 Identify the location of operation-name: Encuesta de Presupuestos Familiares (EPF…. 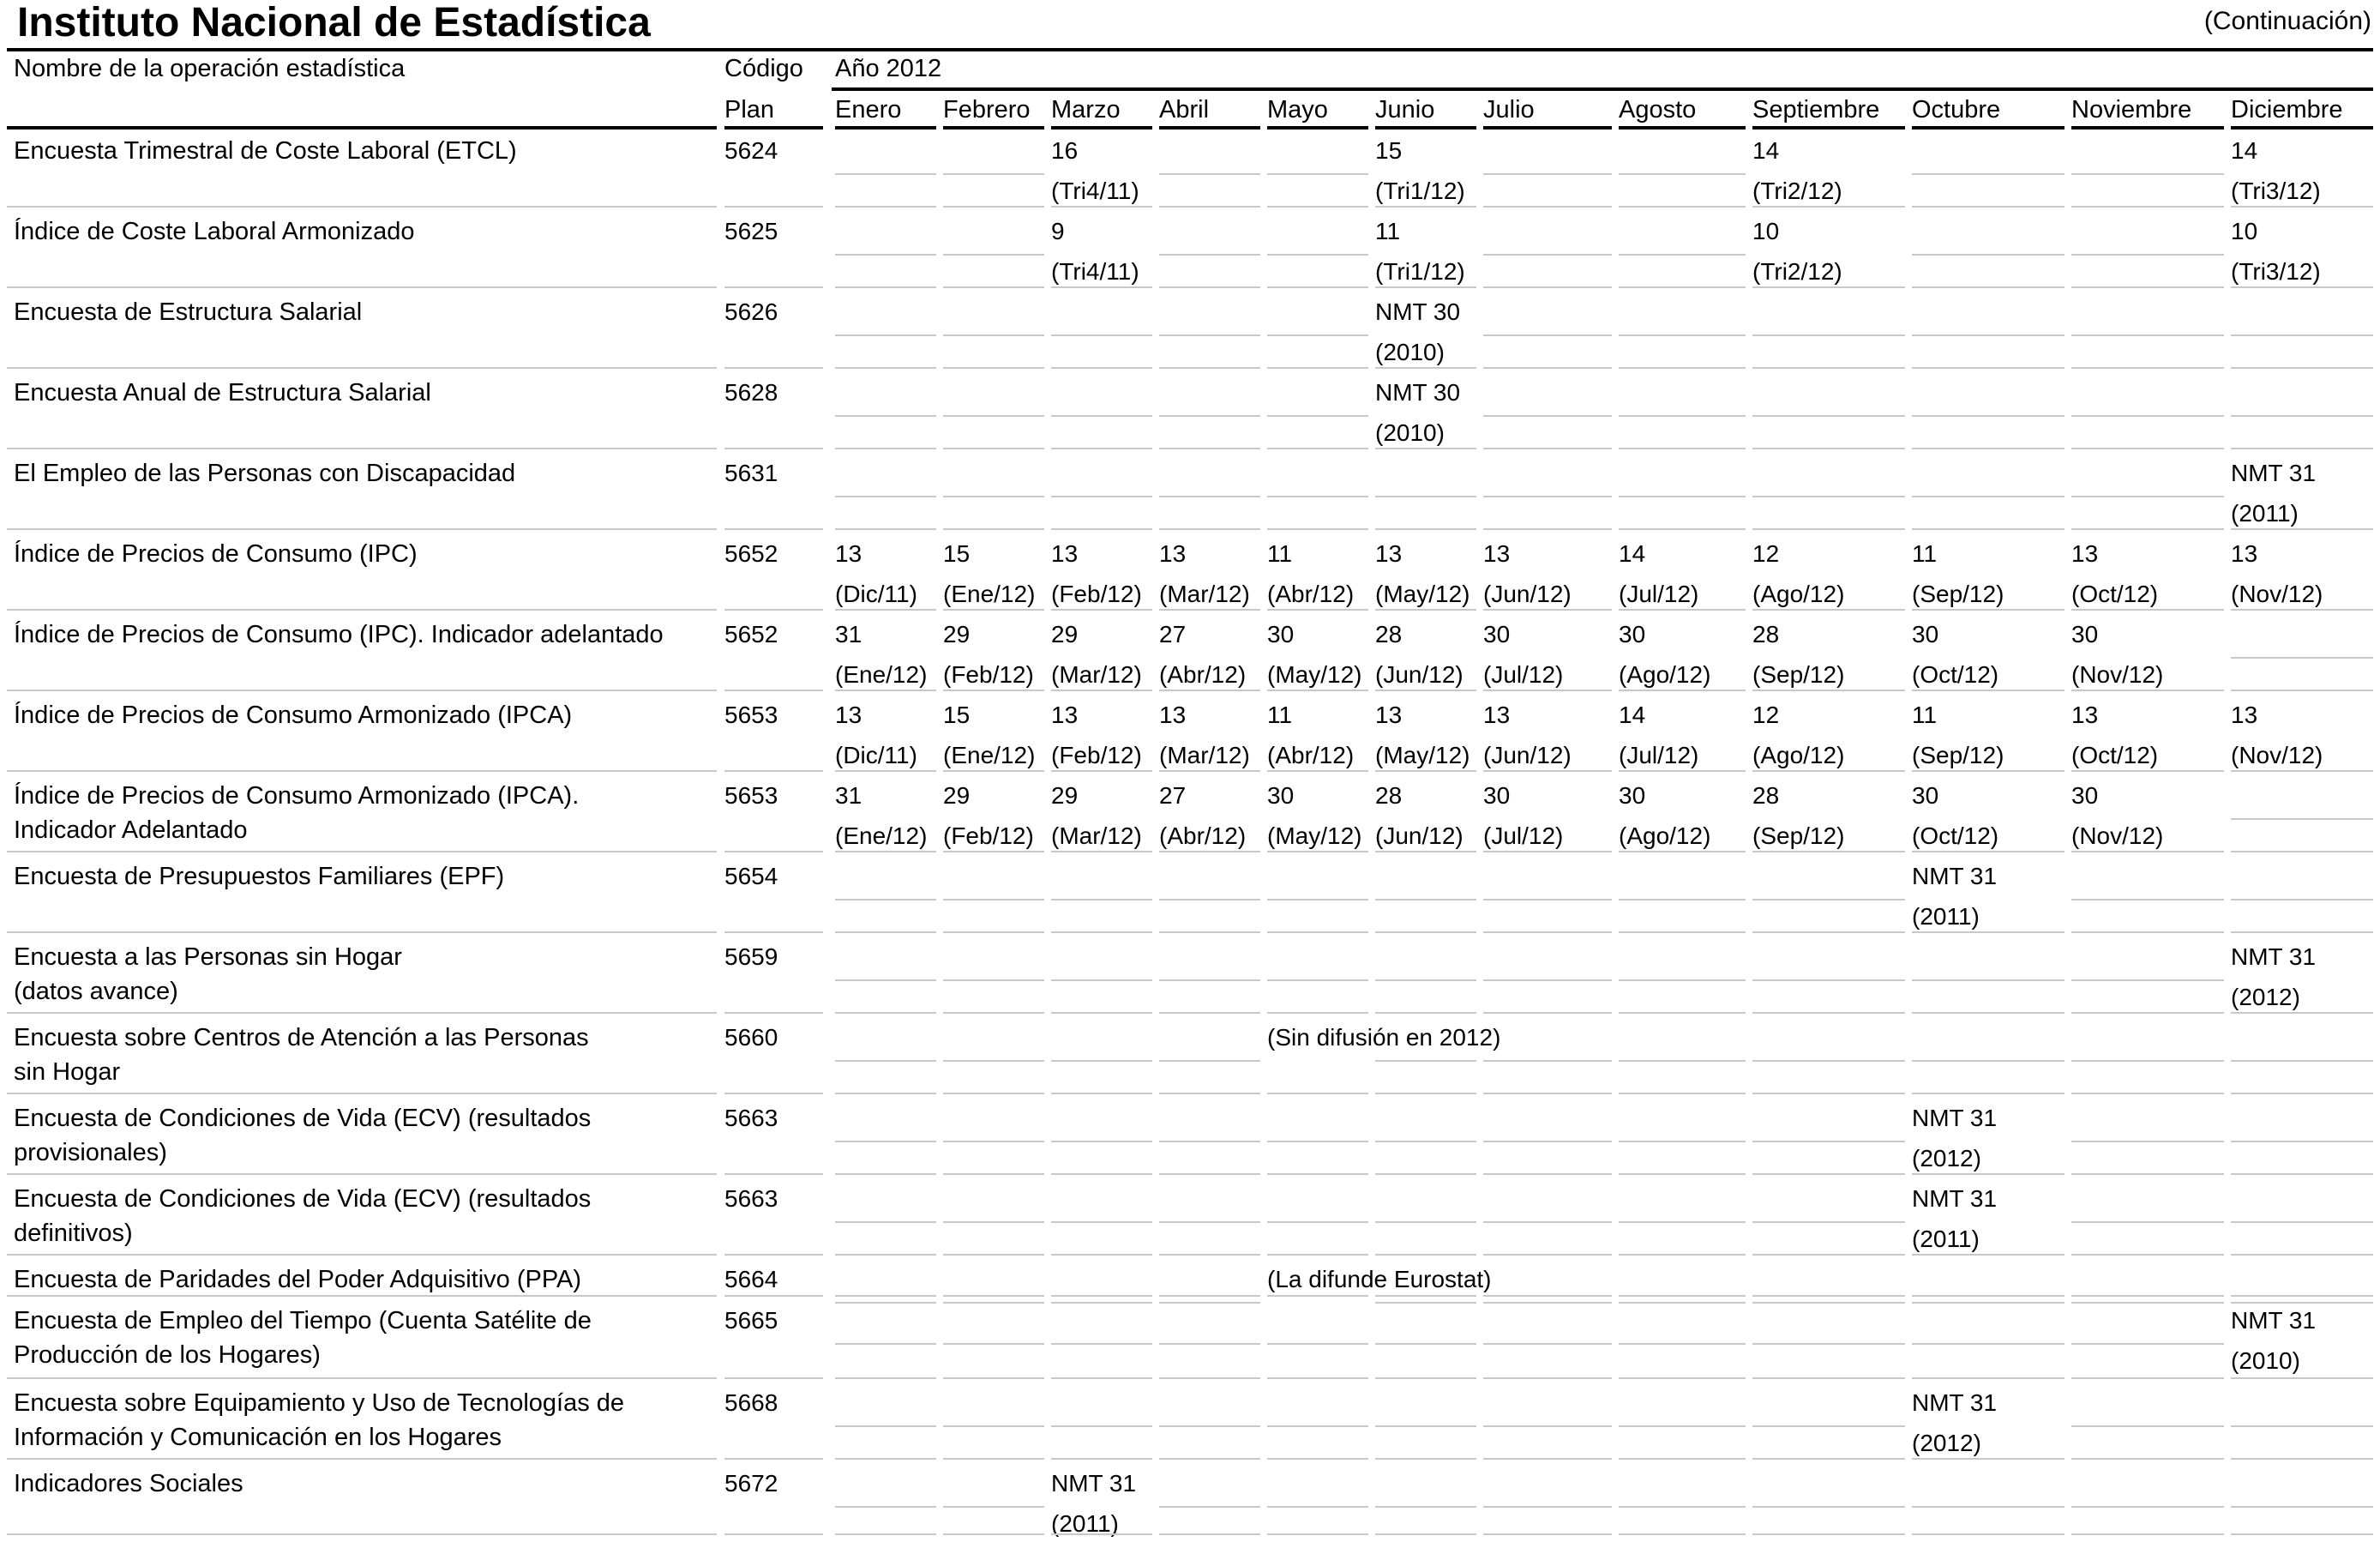
(259, 876).